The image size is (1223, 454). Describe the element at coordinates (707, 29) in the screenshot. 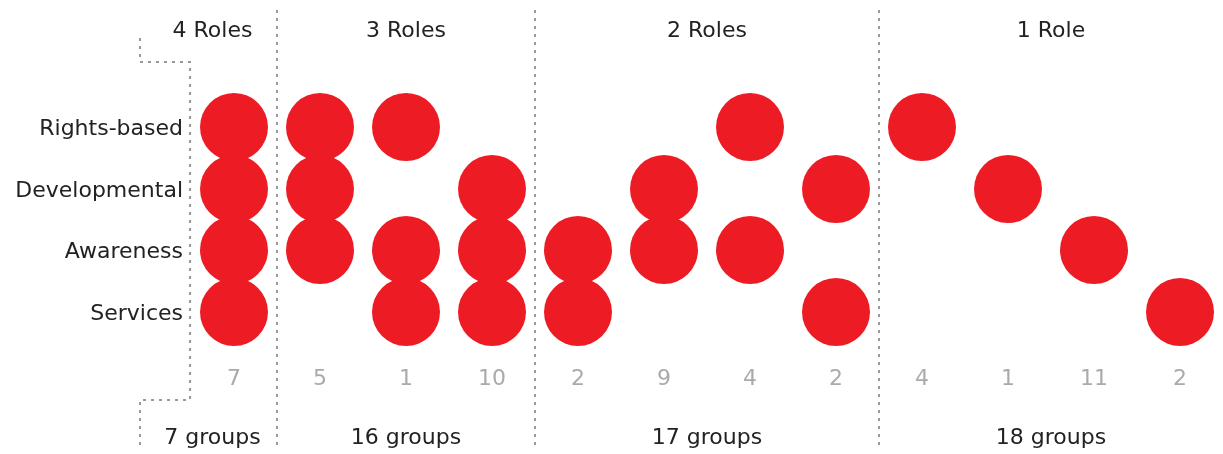

I see `text: 2 Roles` at that location.